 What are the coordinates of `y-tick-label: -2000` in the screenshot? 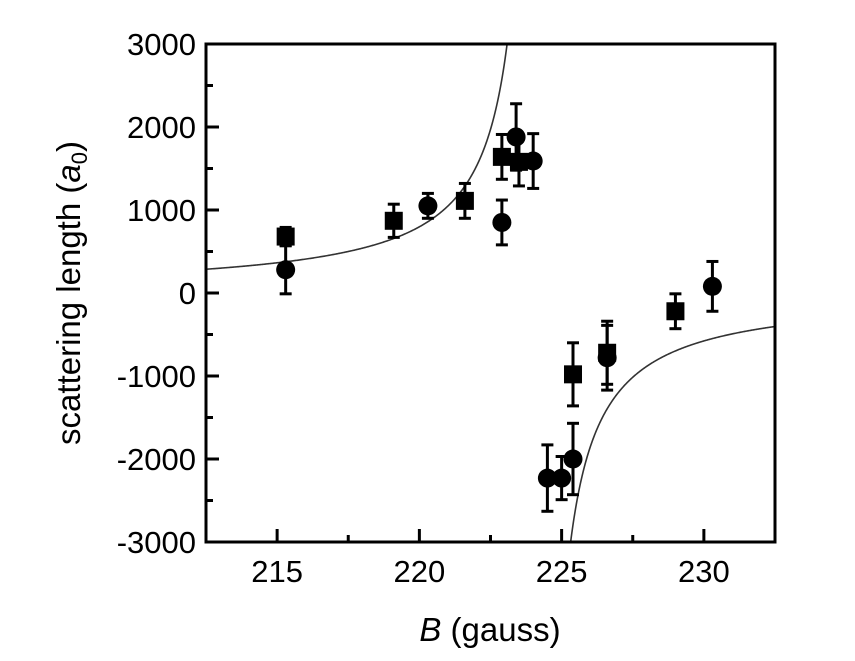 It's located at (156, 459).